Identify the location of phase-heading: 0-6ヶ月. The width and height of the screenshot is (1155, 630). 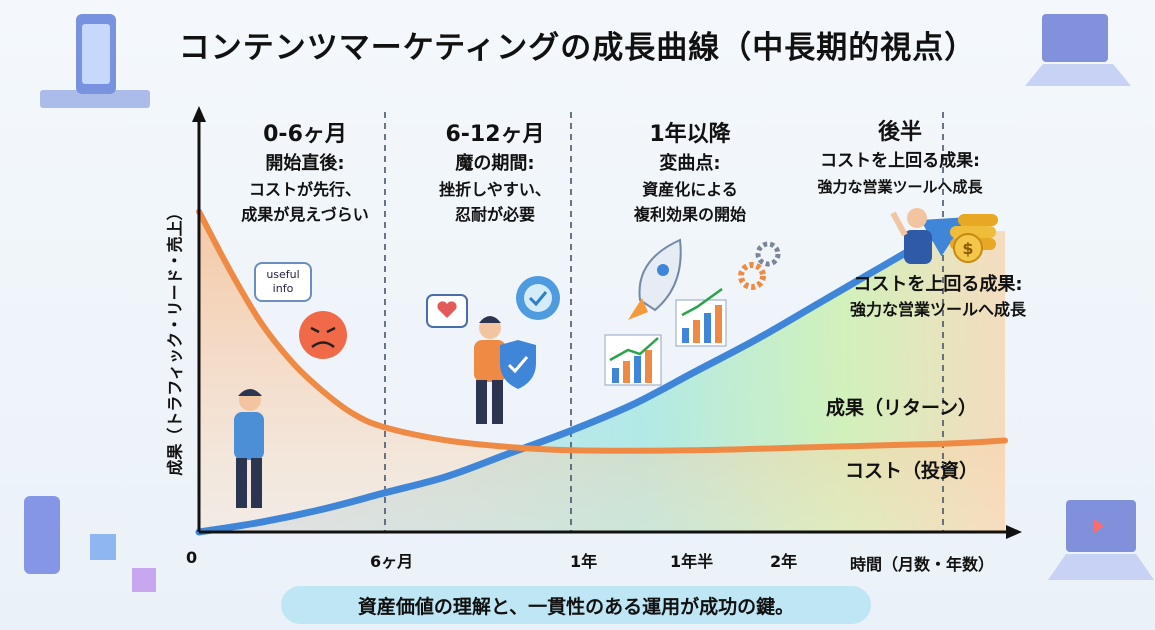
(305, 134).